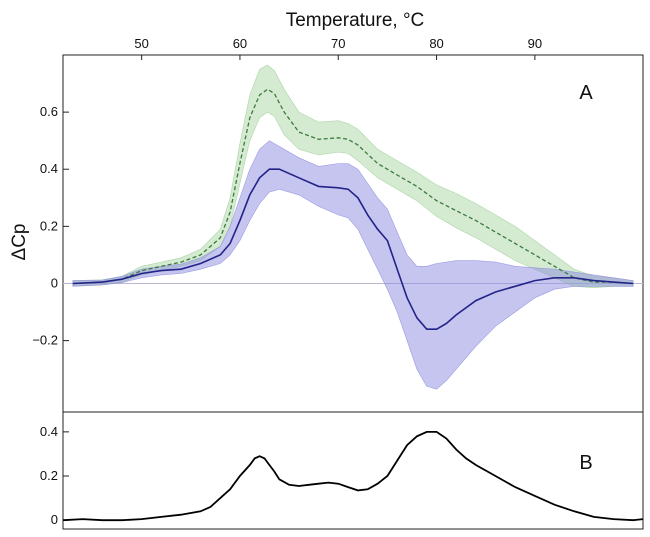  What do you see at coordinates (586, 93) in the screenshot?
I see `panel-a-label: A` at bounding box center [586, 93].